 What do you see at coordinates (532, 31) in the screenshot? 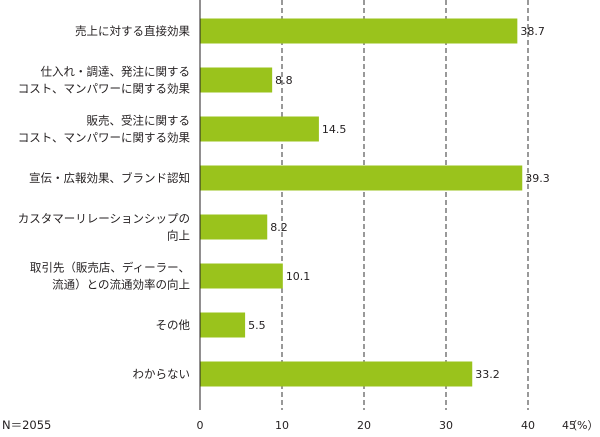
I see `value-label-0: 38.7` at bounding box center [532, 31].